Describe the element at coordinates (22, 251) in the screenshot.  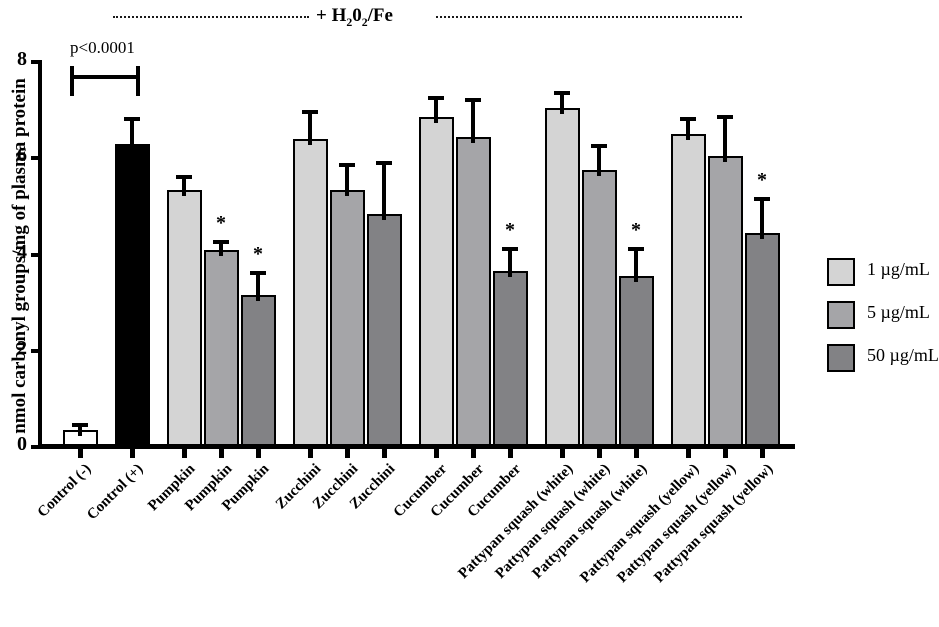
I see `y-tick-label: 4` at that location.